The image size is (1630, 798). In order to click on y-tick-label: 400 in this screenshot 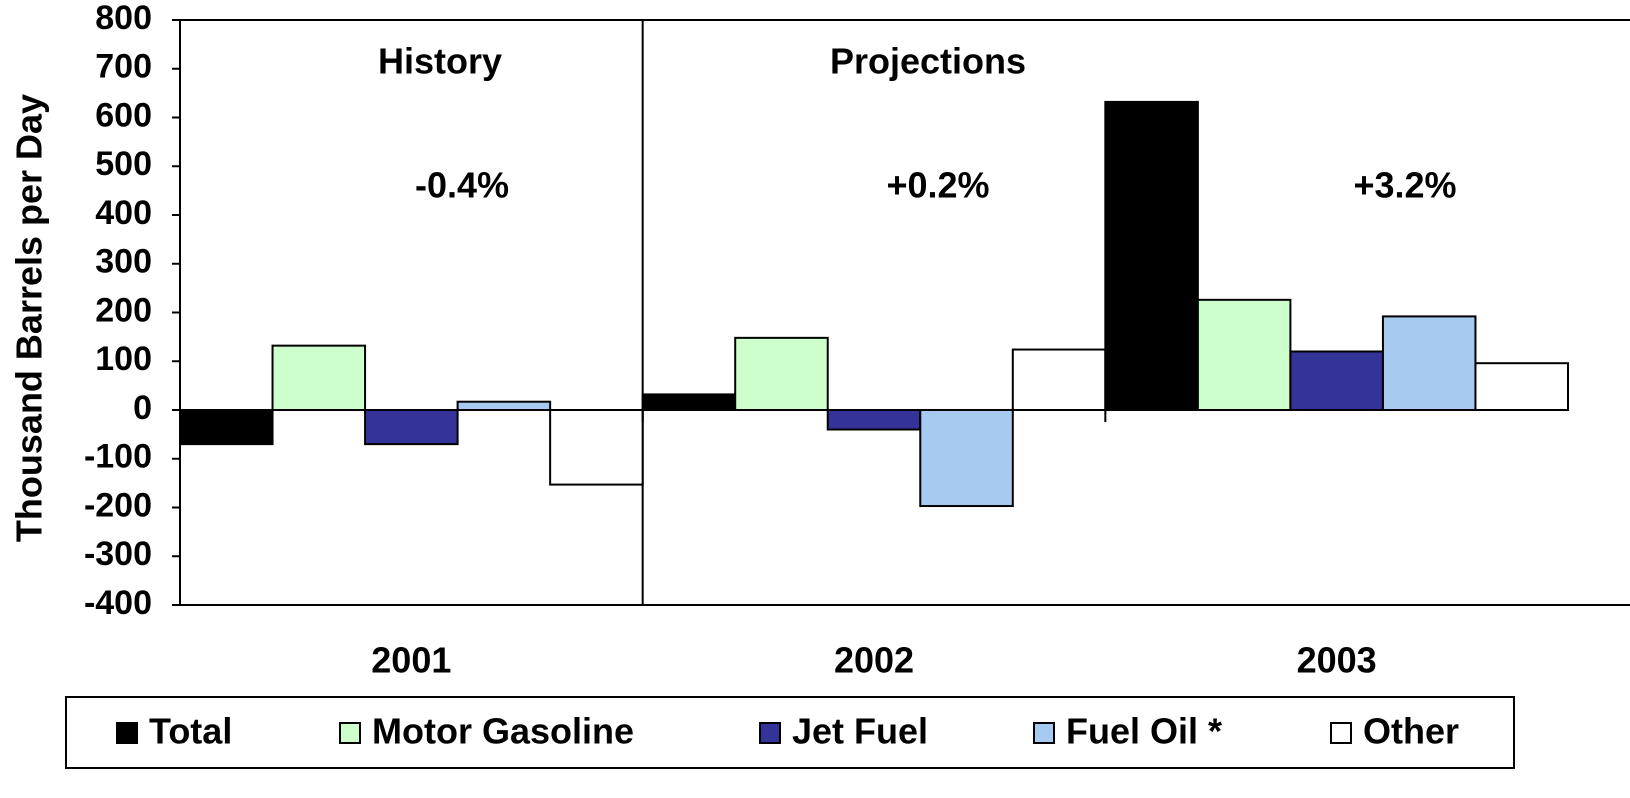, I will do `click(123, 213)`.